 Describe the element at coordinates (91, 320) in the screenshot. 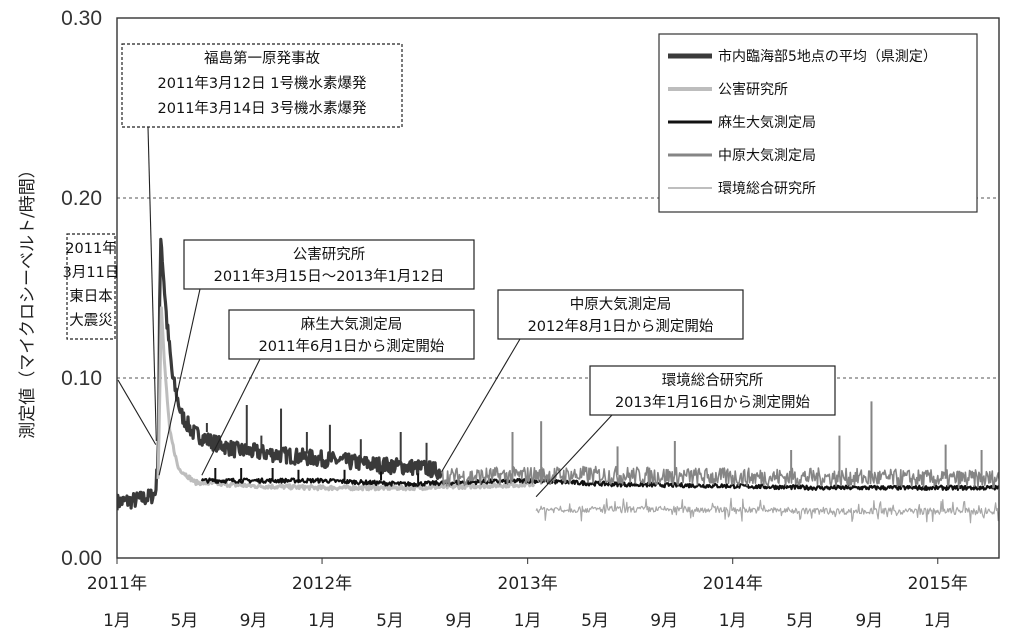

I see `annotation-text: 大震災` at that location.